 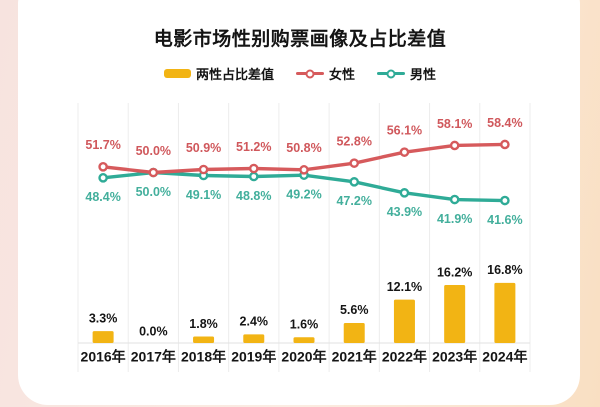 I want to click on female-value-label: 50.9%, so click(x=203, y=148).